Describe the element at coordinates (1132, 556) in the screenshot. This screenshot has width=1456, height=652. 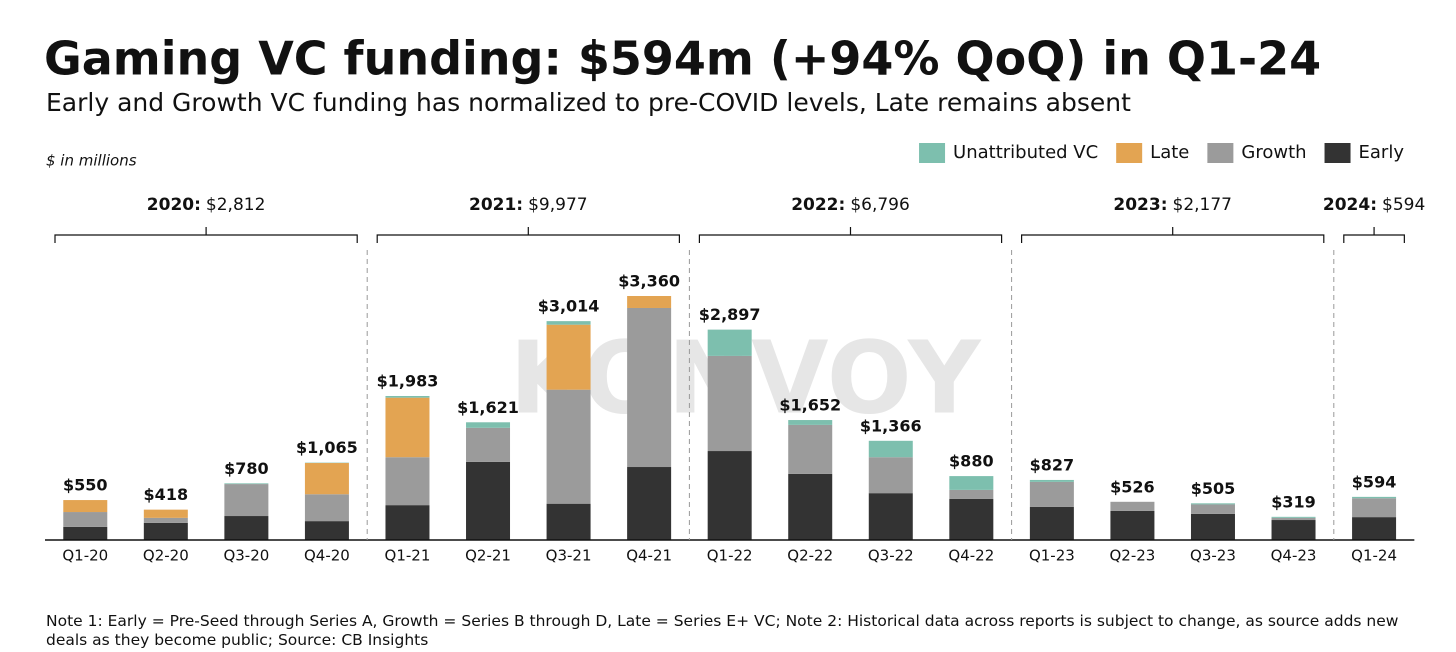
I see `x-tick-label: Q2-23` at that location.